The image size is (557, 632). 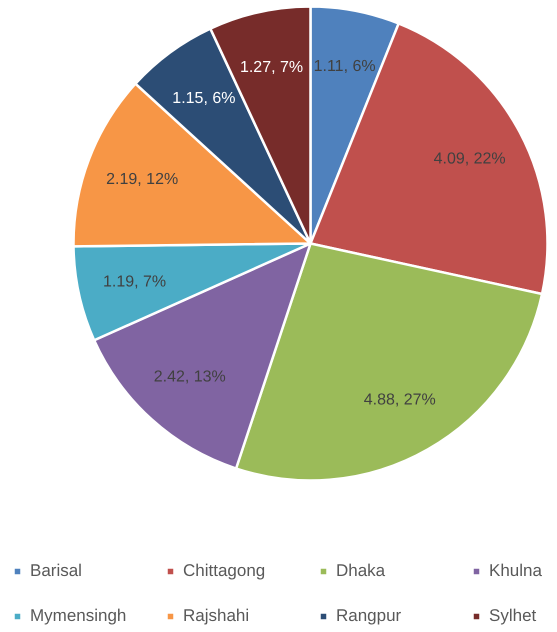 I want to click on data-label: 1.15, 6%, so click(x=204, y=98).